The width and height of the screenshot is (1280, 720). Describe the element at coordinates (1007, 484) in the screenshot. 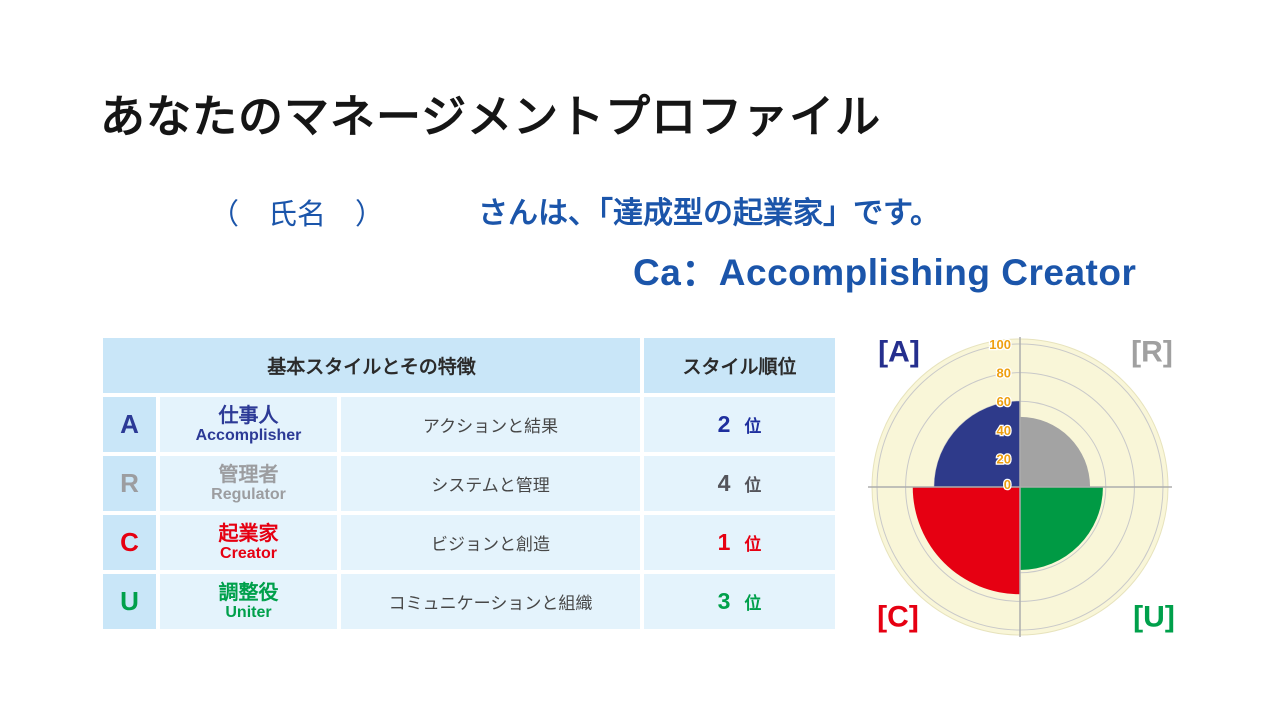

I see `chart-tick-label-0: 0` at that location.